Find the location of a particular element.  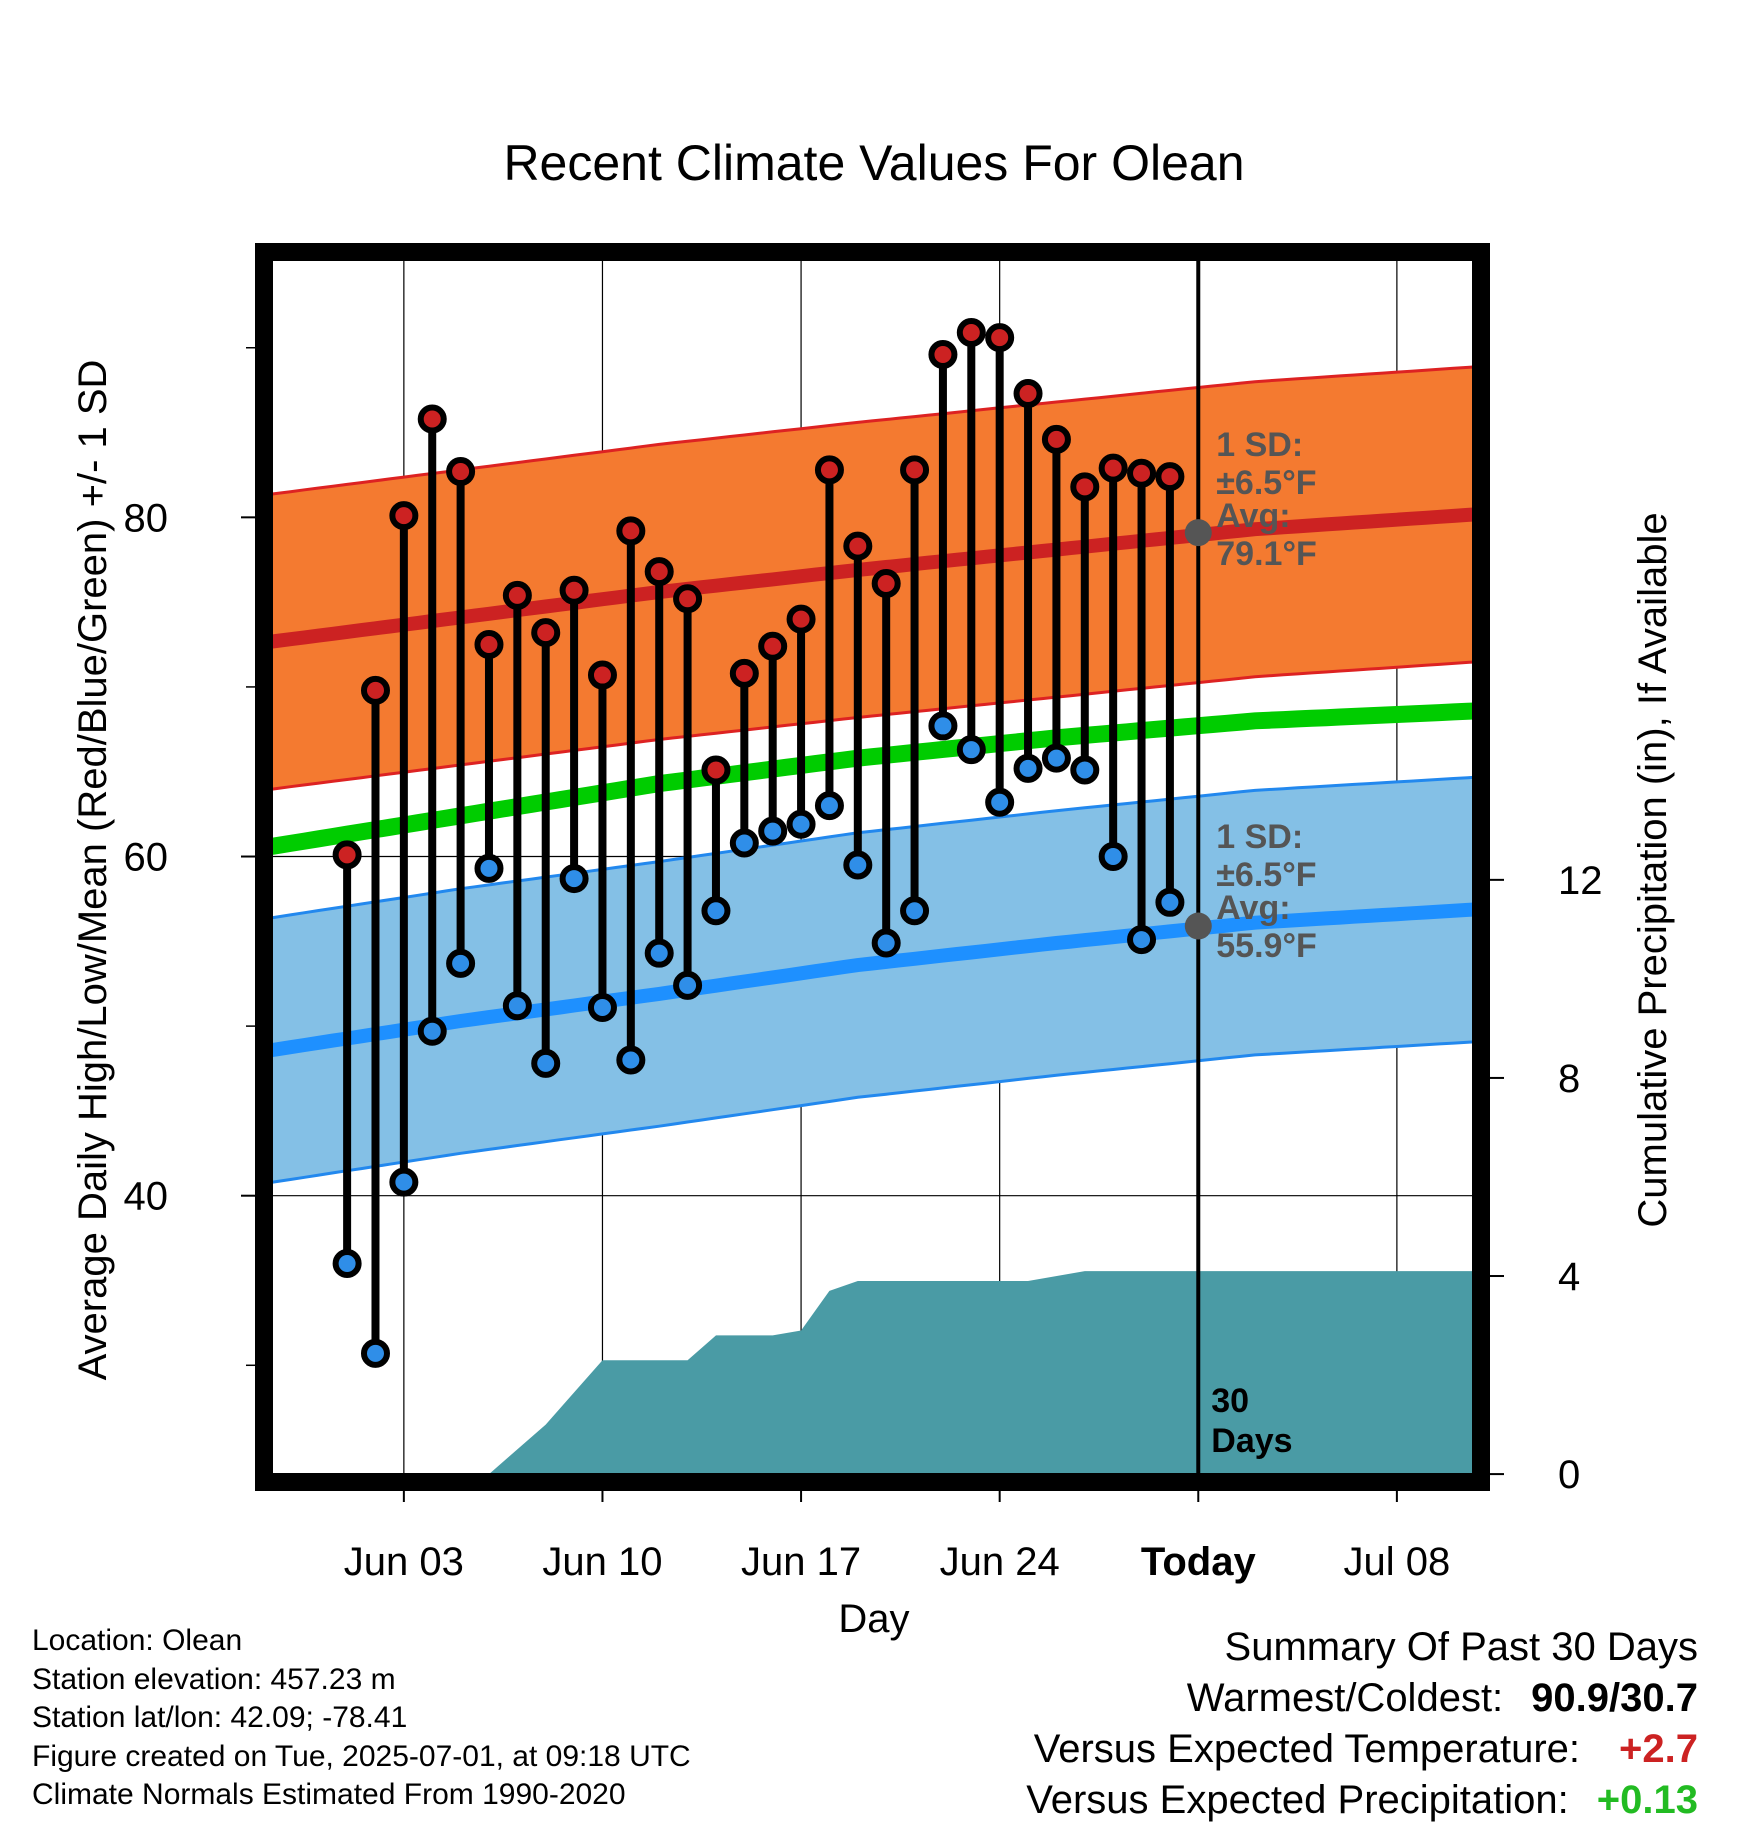

high-average-line is located at coordinates (872, 578).